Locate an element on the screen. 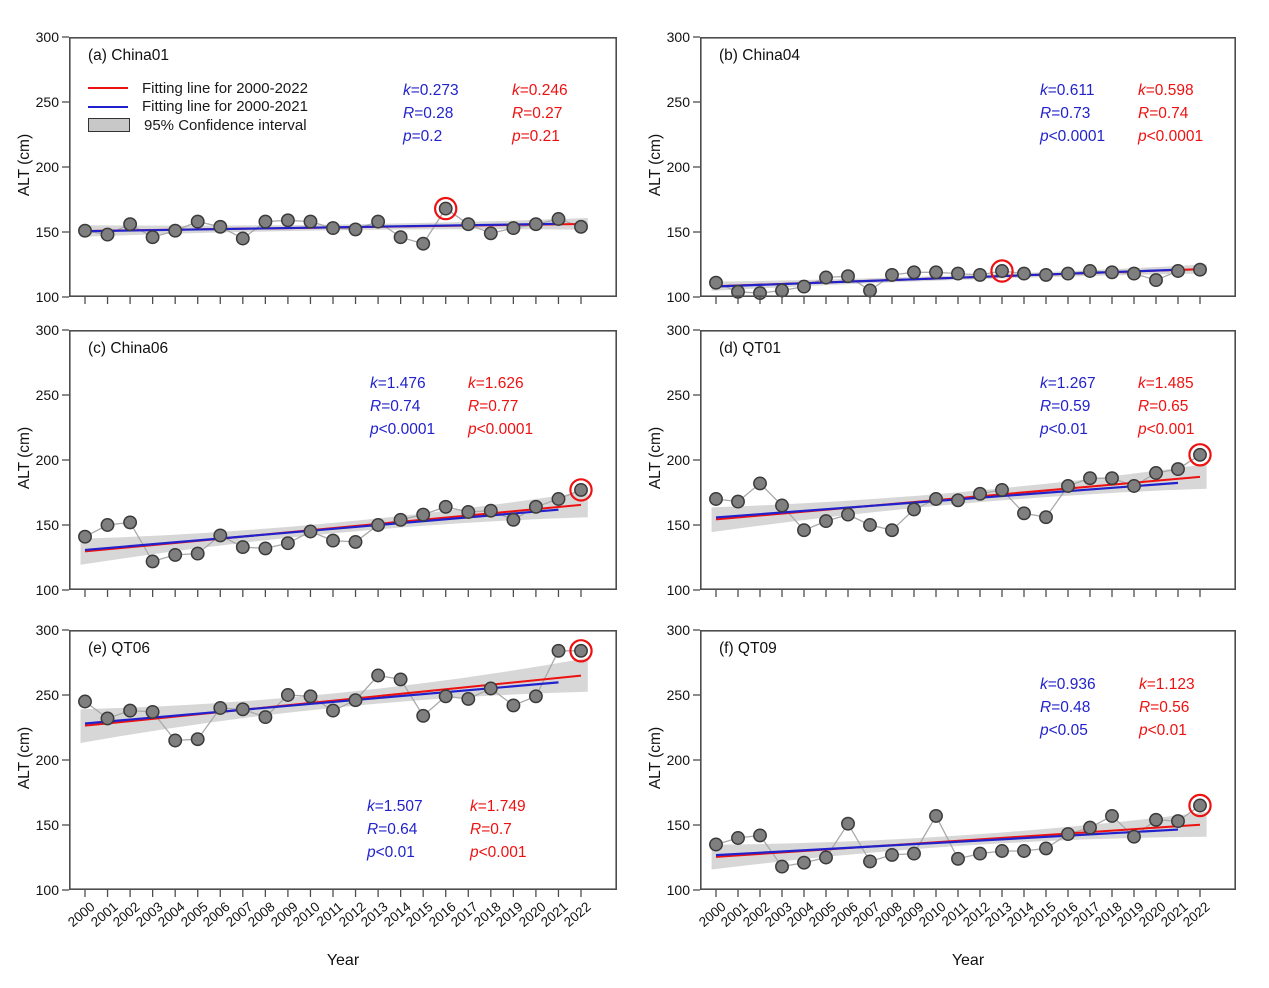 The width and height of the screenshot is (1269, 988). stat-row: k=0.936 is located at coordinates (1068, 684).